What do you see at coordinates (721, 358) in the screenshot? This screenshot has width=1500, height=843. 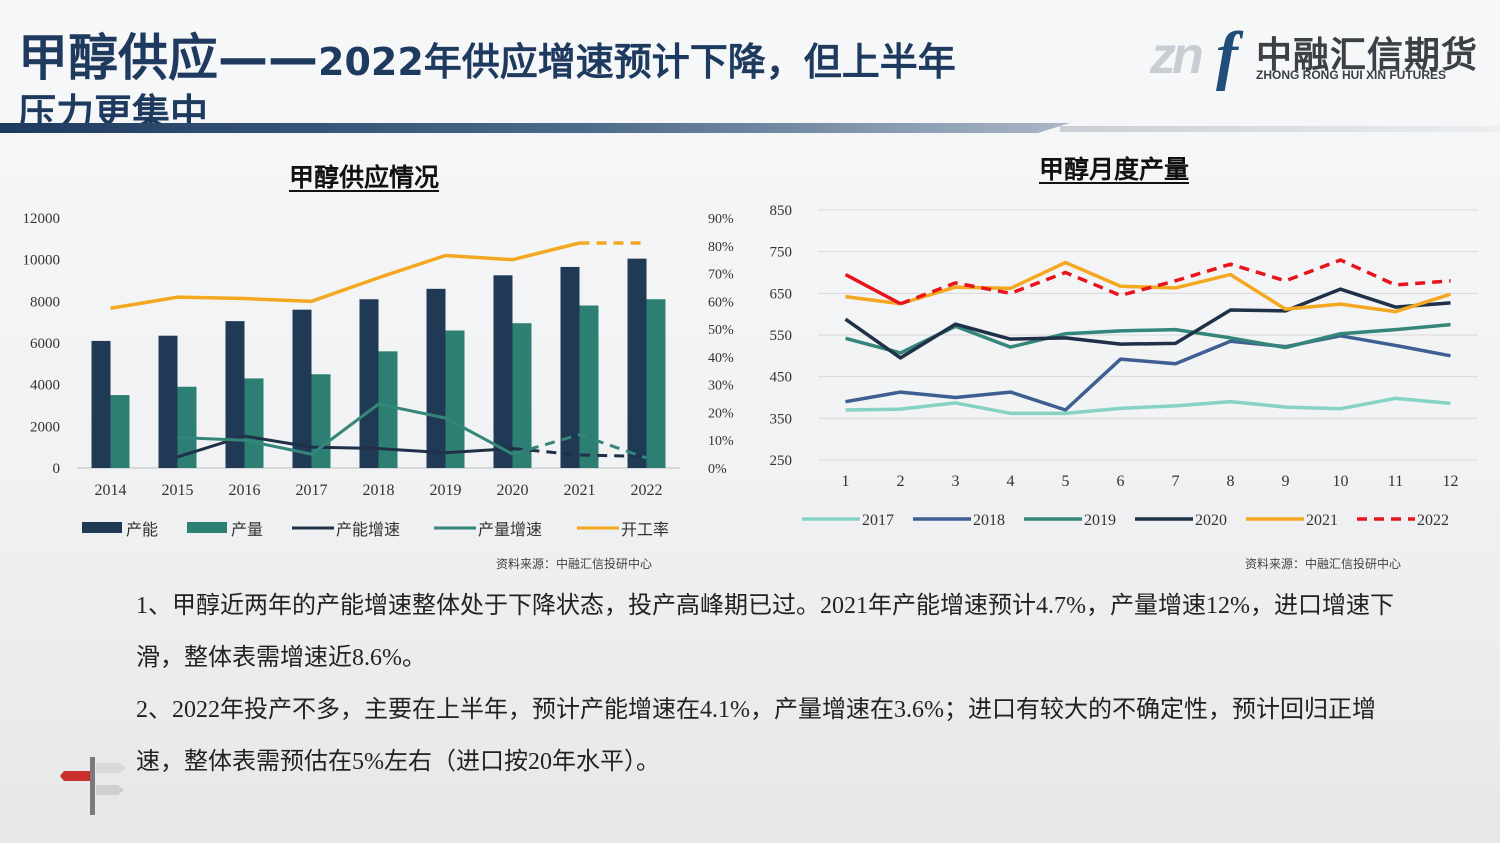 I see `y-right-tick-label: 40%` at bounding box center [721, 358].